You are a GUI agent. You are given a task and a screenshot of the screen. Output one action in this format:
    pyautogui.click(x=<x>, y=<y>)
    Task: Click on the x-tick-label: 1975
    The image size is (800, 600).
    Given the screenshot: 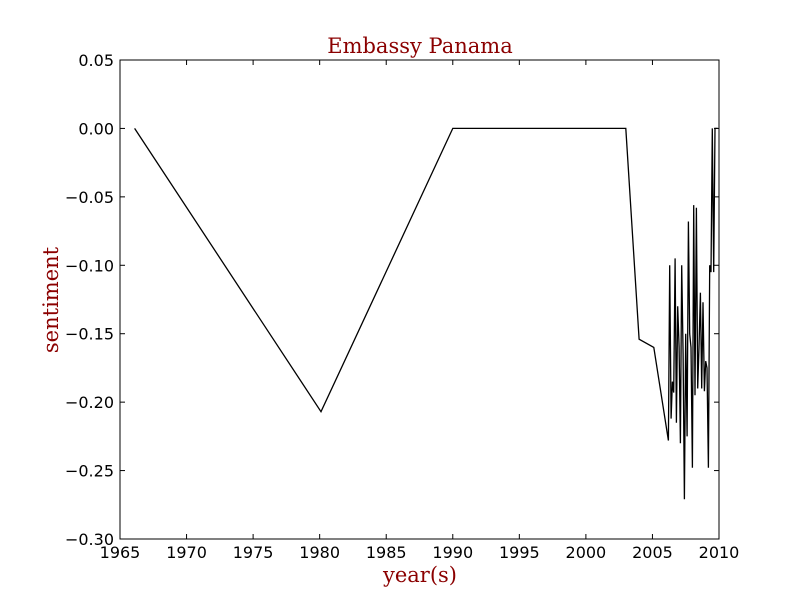 What is the action you would take?
    pyautogui.click(x=253, y=552)
    